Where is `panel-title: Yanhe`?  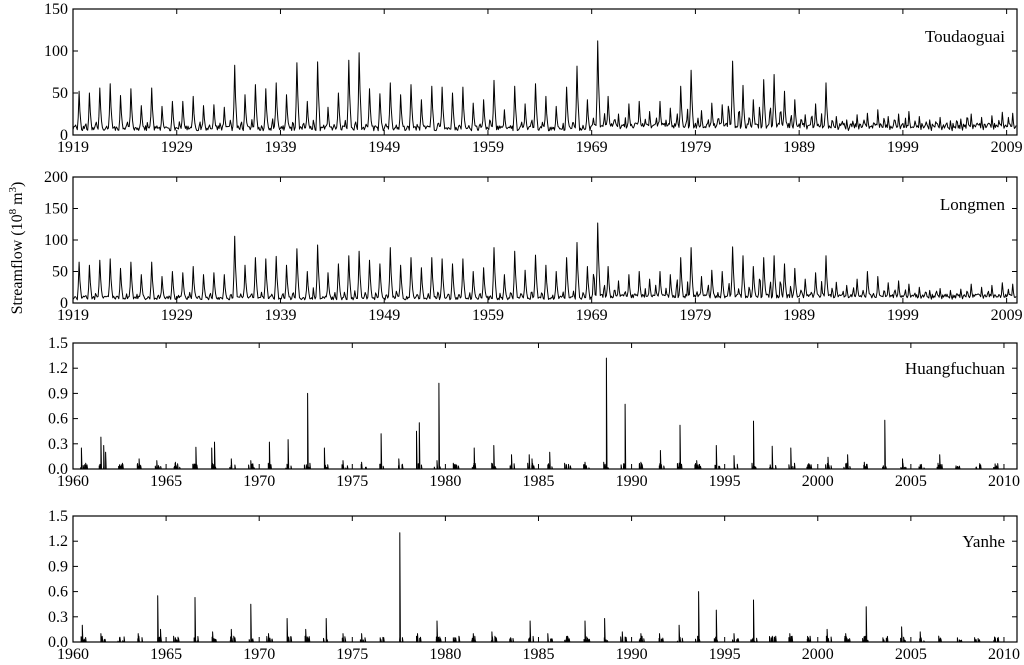
panel-title: Yanhe is located at coordinates (983, 541).